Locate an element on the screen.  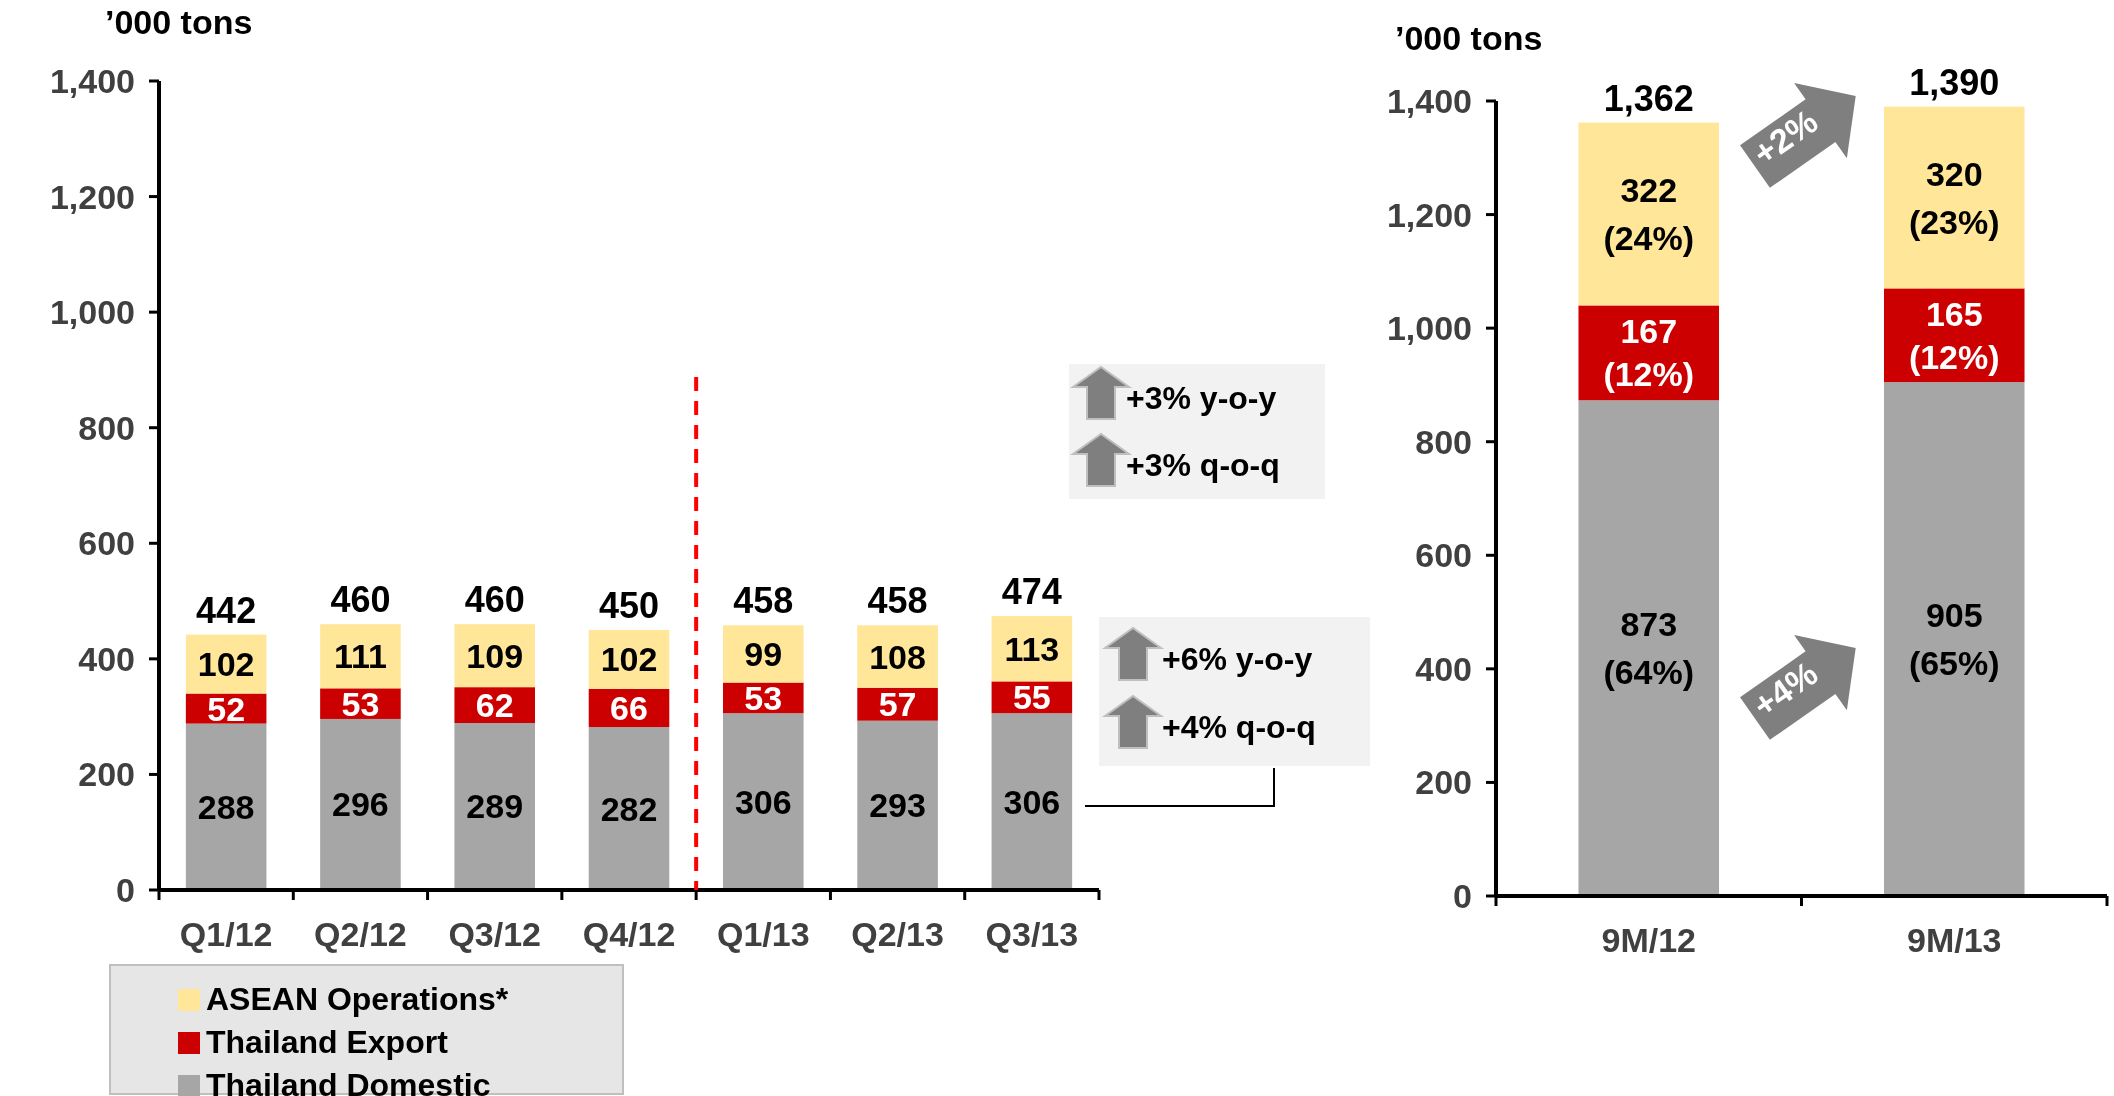
data-label: 108 is located at coordinates (897, 656).